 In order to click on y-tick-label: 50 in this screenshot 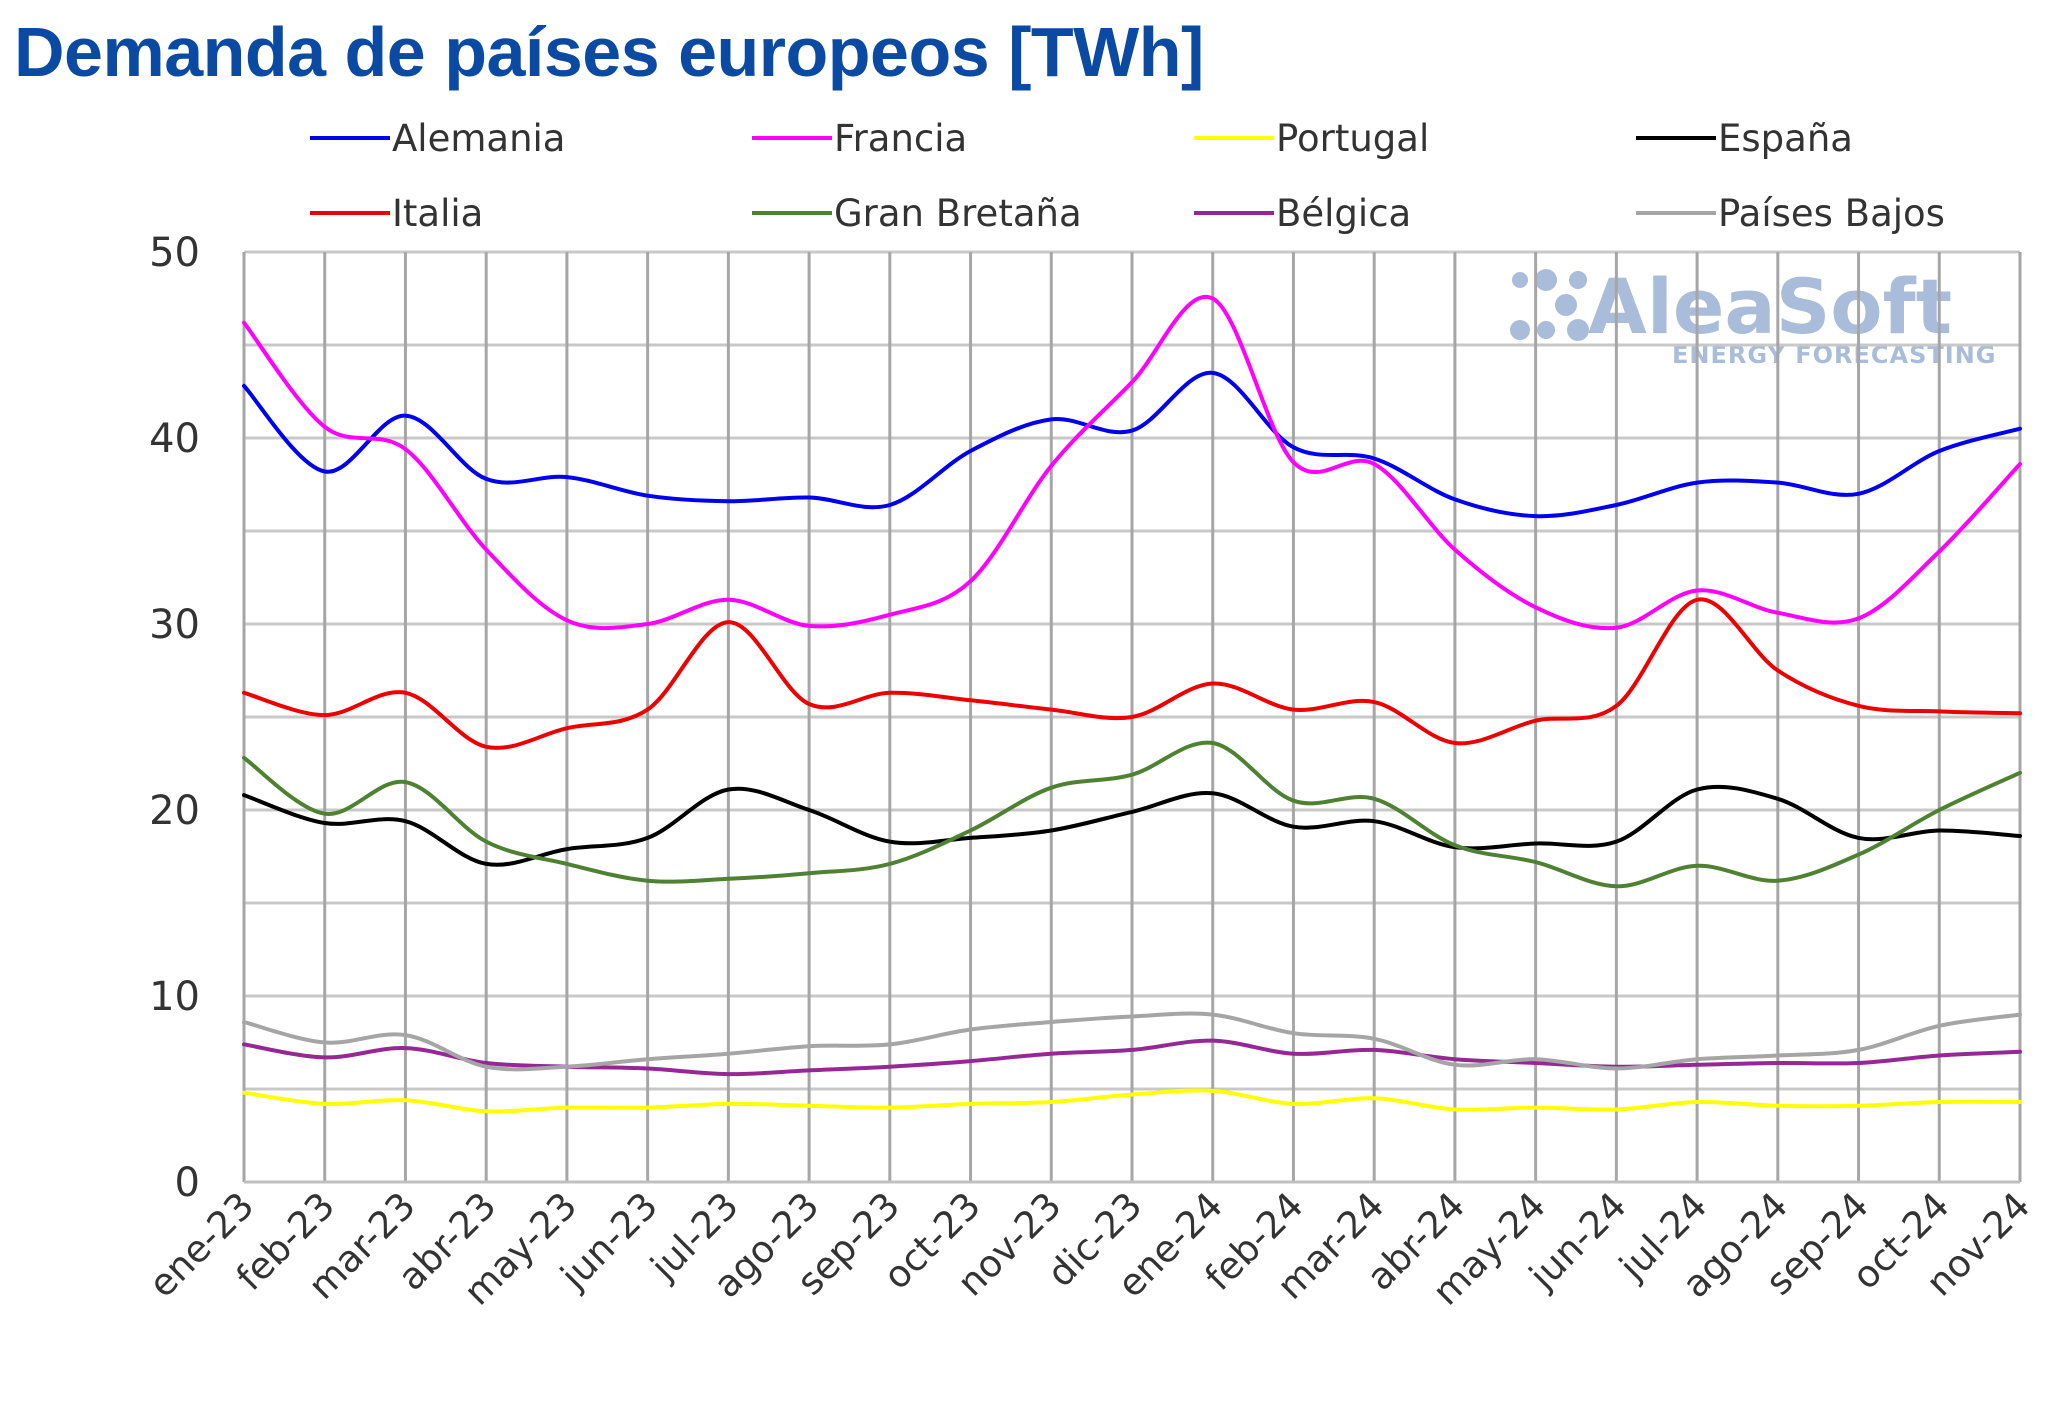, I will do `click(174, 253)`.